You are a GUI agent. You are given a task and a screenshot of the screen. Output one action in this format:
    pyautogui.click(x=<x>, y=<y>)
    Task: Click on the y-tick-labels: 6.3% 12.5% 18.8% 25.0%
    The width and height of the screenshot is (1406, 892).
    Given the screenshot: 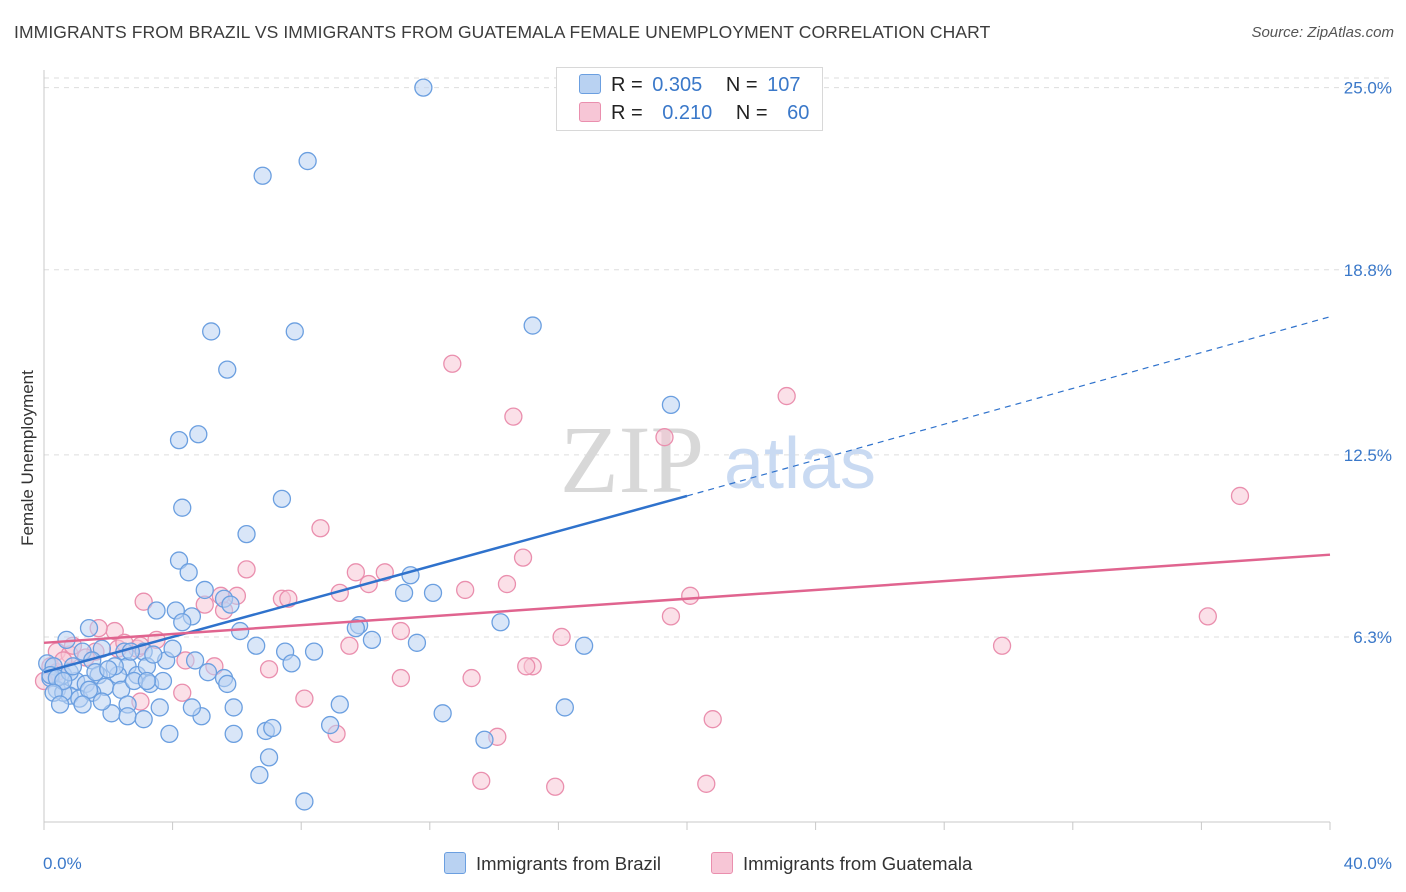 What is the action you would take?
    pyautogui.click(x=1368, y=363)
    